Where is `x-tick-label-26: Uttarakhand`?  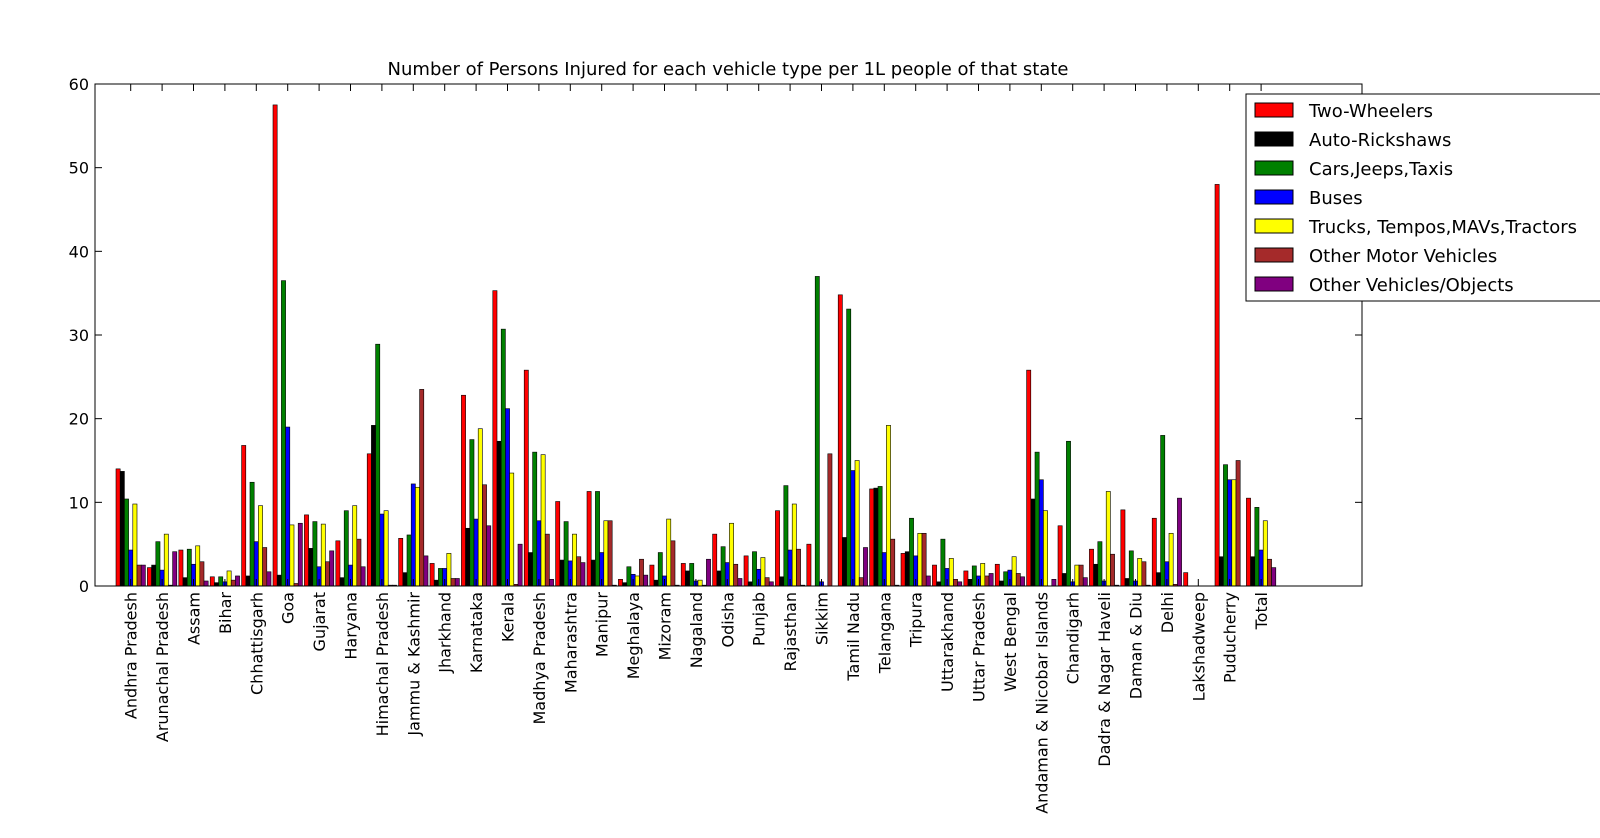 x-tick-label-26: Uttarakhand is located at coordinates (947, 642).